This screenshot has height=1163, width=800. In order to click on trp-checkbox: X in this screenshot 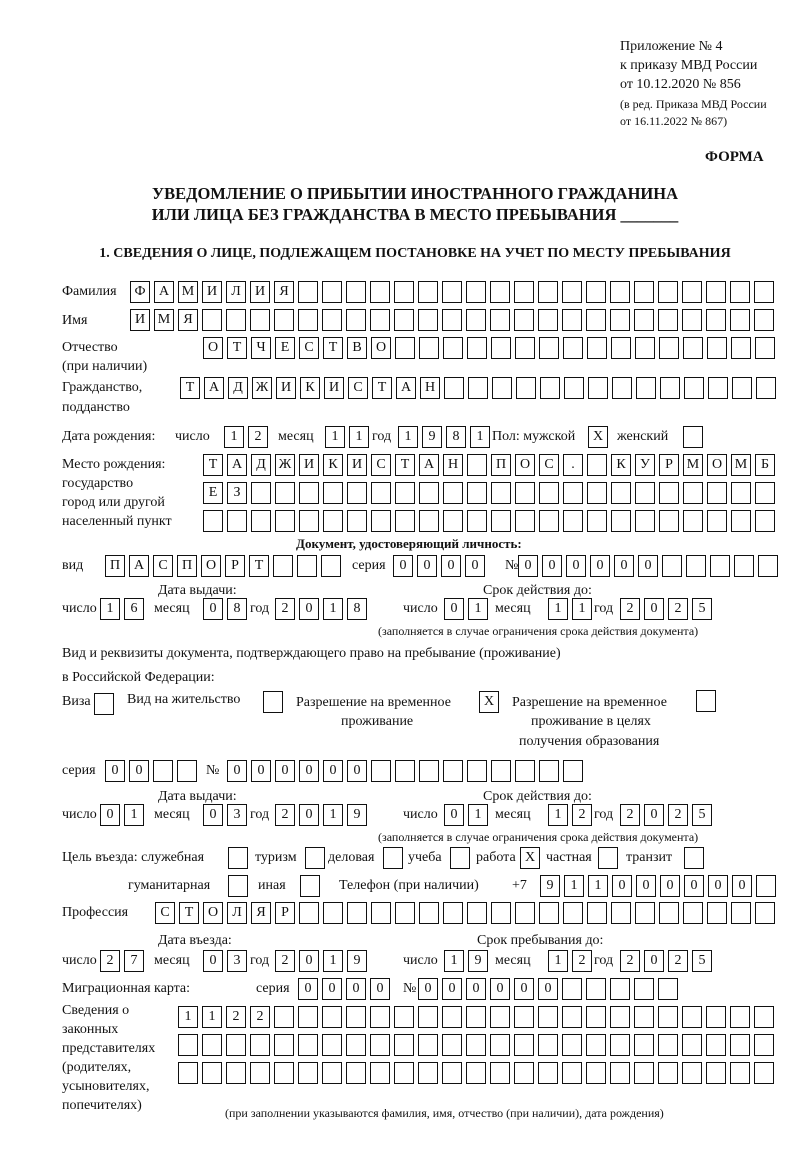, I will do `click(489, 702)`.